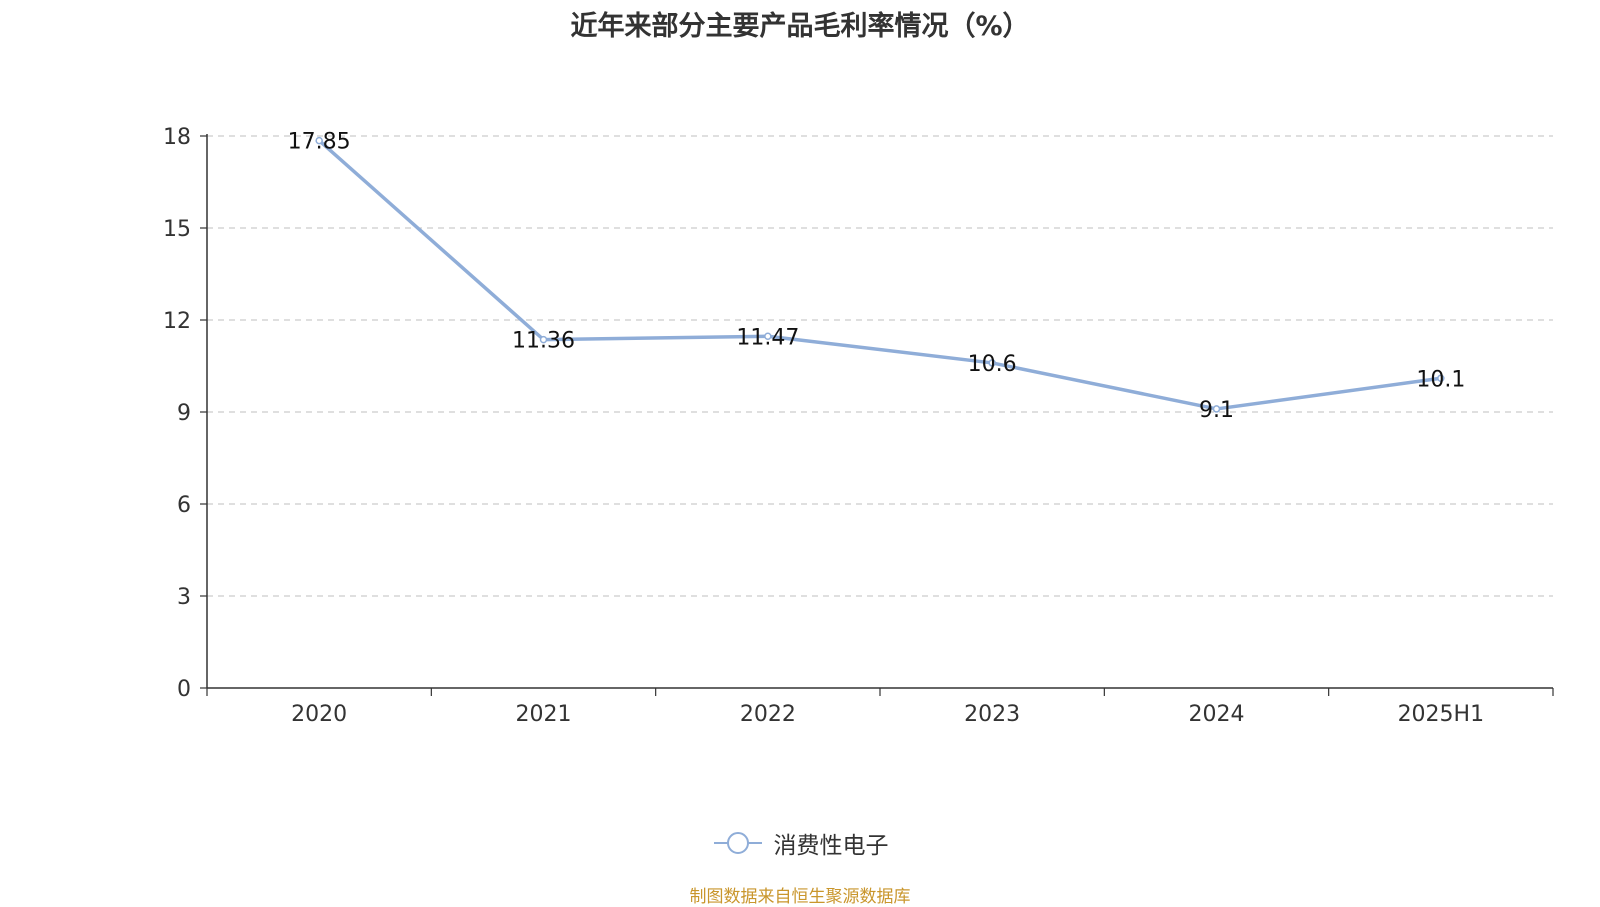 This screenshot has width=1600, height=907. What do you see at coordinates (184, 413) in the screenshot?
I see `y-tick-label: 9` at bounding box center [184, 413].